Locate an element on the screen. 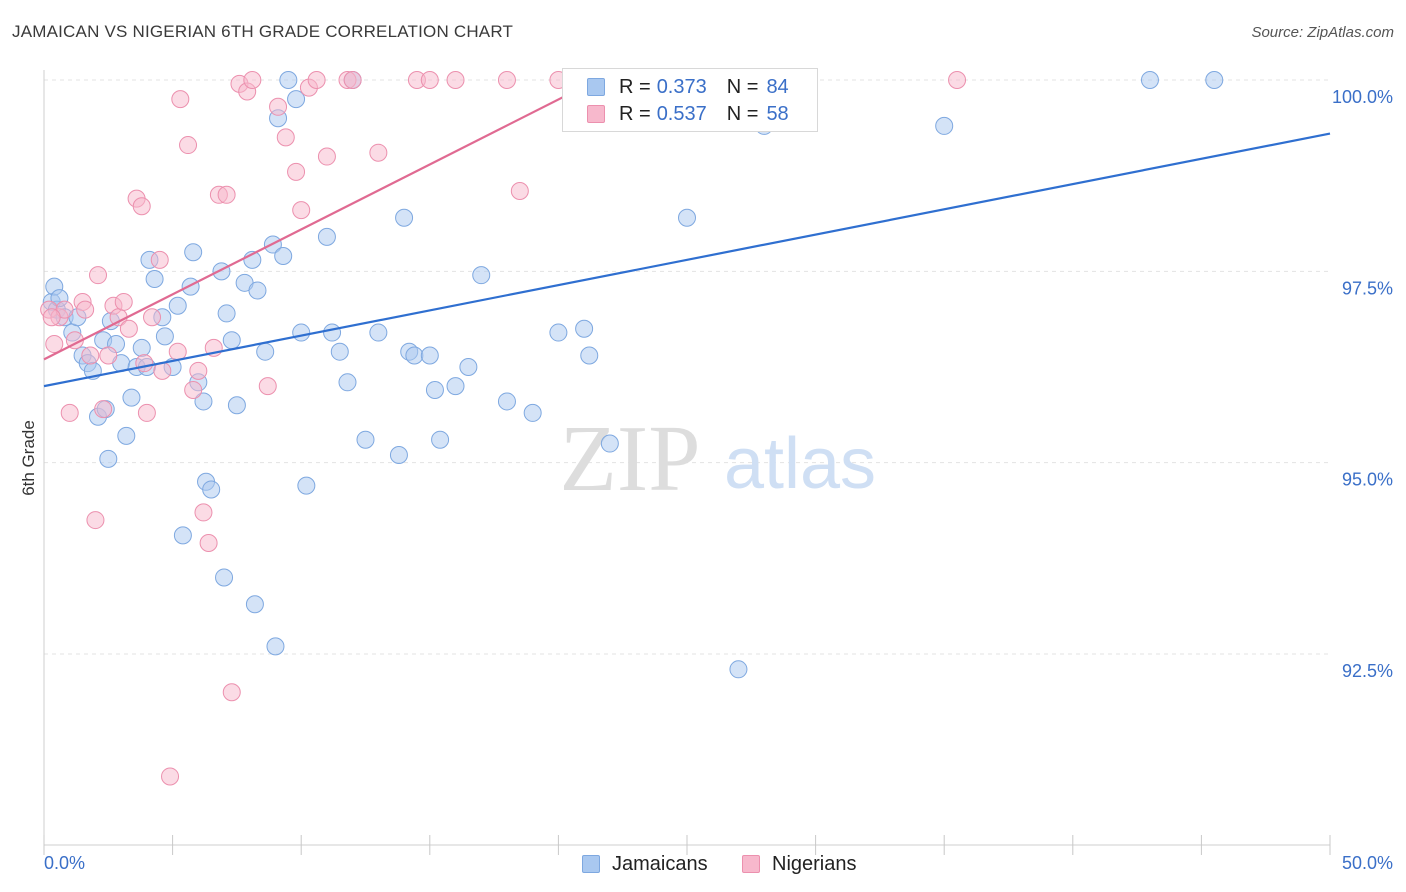  series-legend-swatch-nigerians is located at coordinates (751, 864).